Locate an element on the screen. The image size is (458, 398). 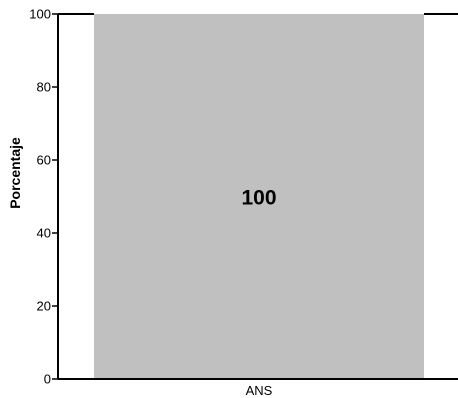
bar-value-label: 100 is located at coordinates (258, 198).